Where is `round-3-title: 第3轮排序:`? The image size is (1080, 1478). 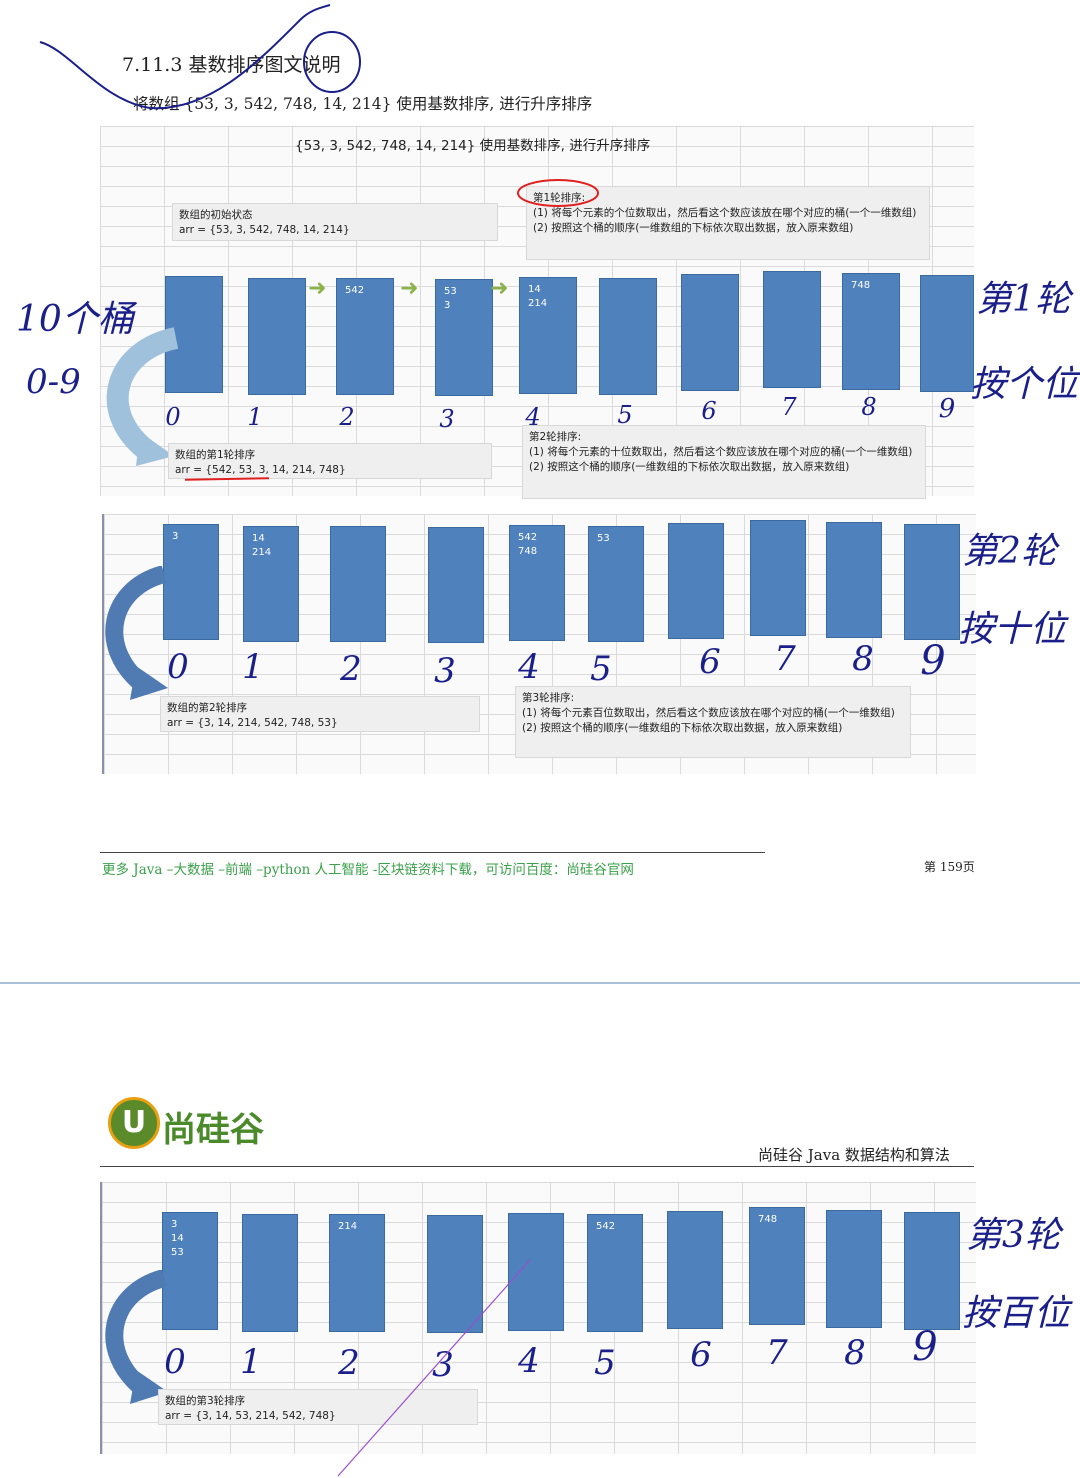 round-3-title: 第3轮排序: is located at coordinates (548, 698).